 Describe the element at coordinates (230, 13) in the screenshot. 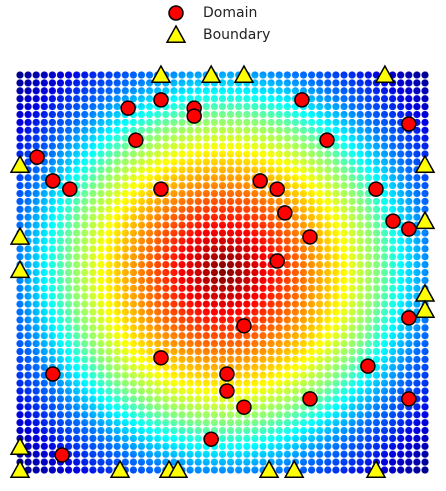

I see `legend-label: Domain` at that location.